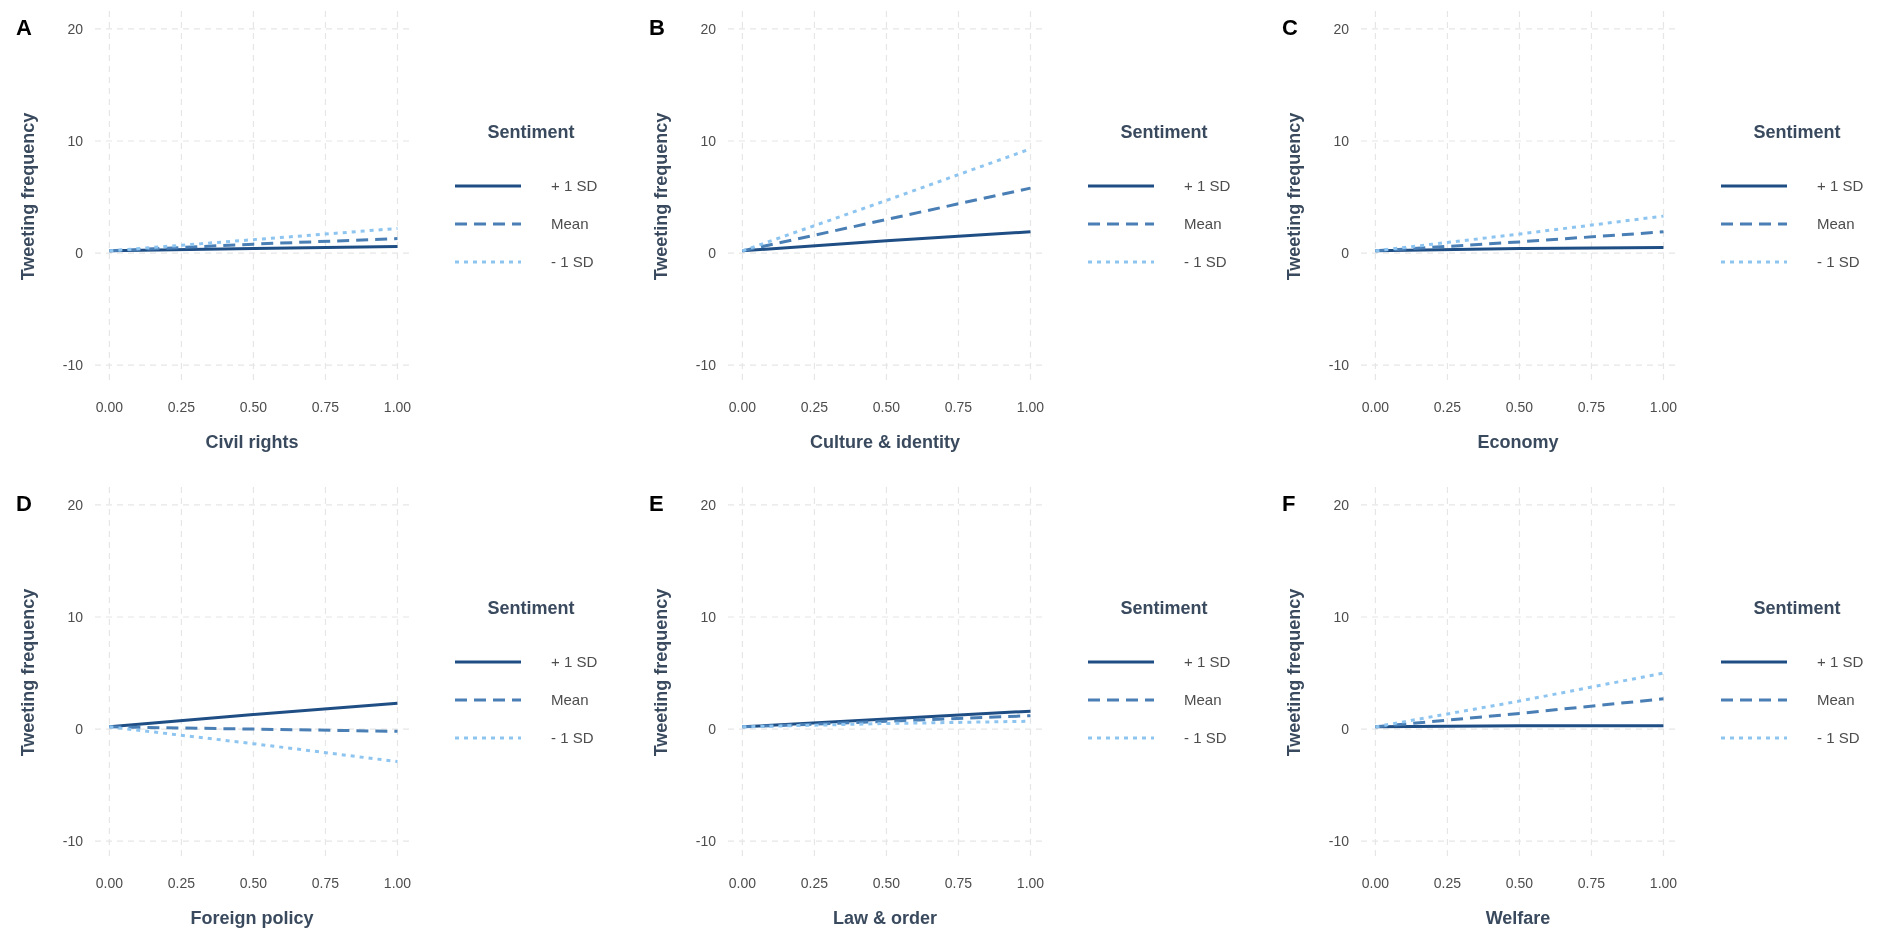  Describe the element at coordinates (252, 442) in the screenshot. I see `x-axis-title: Civil rights` at that location.